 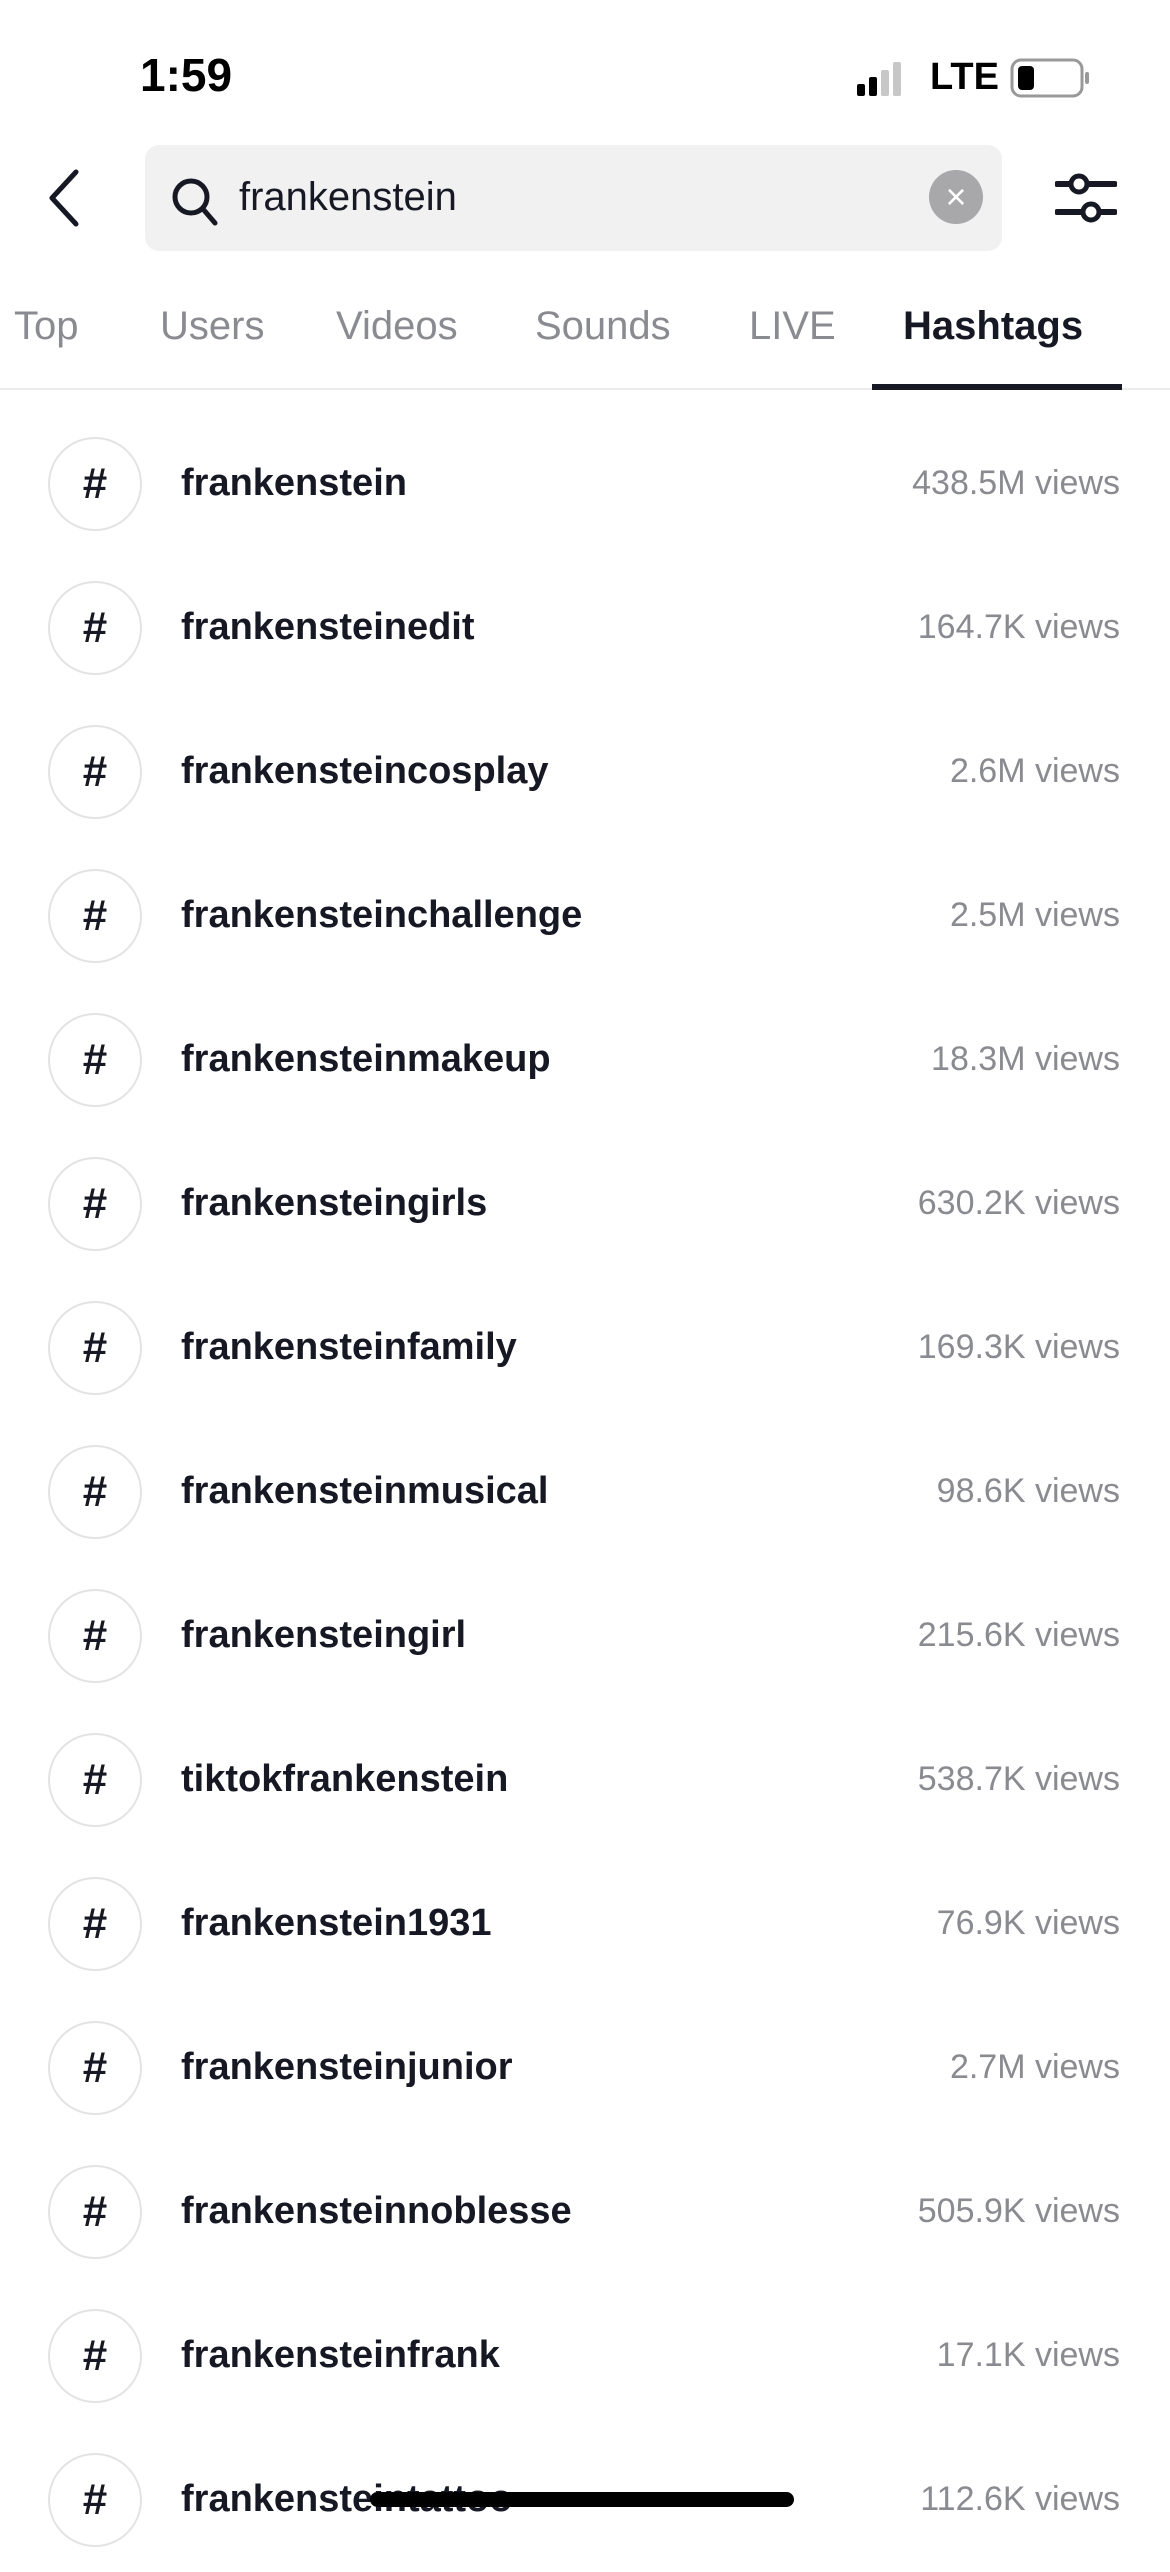 I want to click on hashtag-views: 630.2K views, so click(x=1018, y=1203).